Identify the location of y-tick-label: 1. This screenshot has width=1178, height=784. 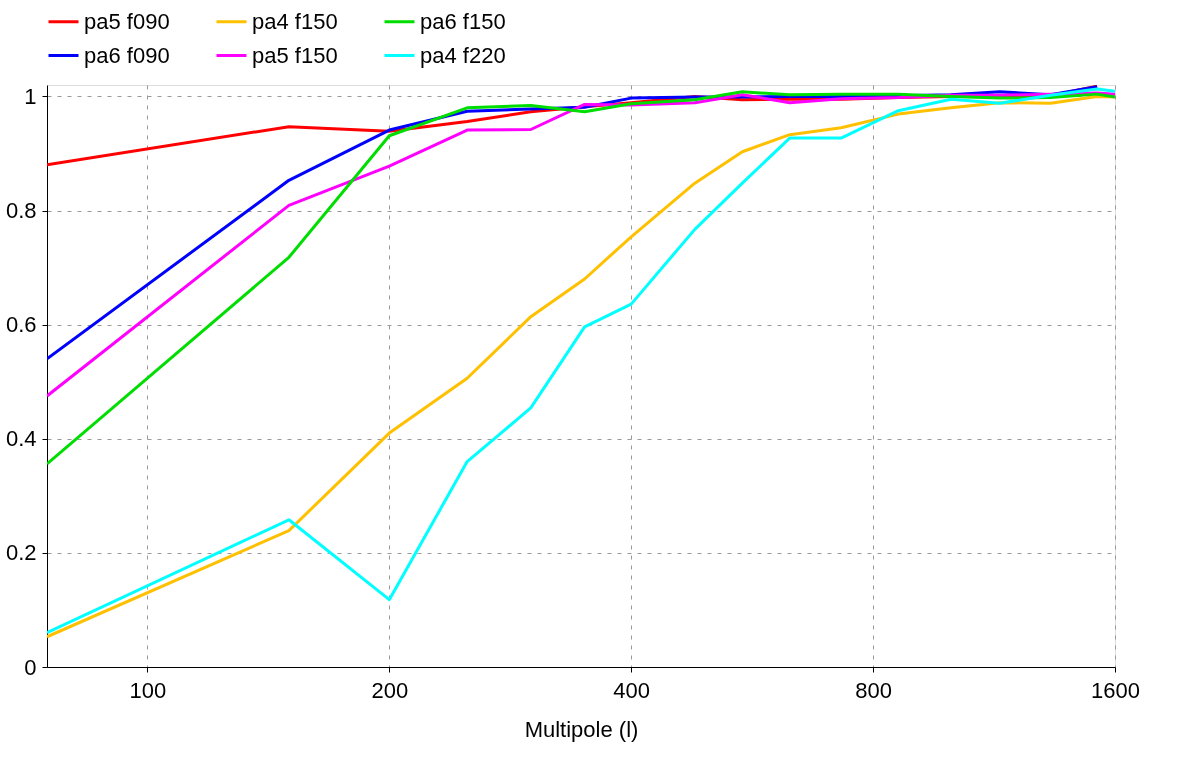
(30, 96).